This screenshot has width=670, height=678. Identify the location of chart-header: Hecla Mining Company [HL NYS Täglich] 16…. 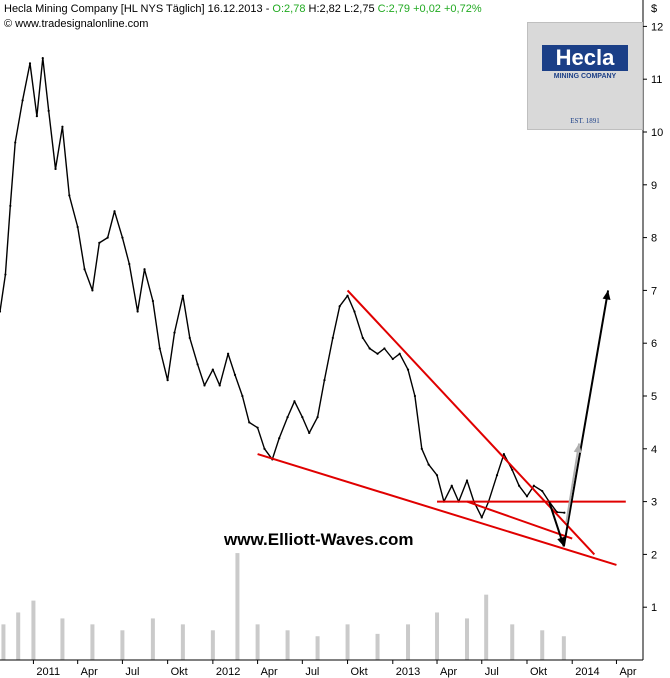
(243, 9).